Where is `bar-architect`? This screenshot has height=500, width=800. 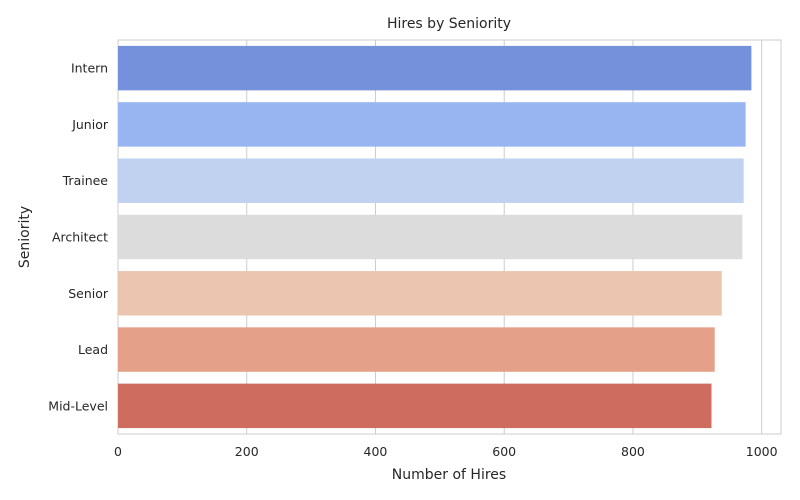
bar-architect is located at coordinates (430, 237).